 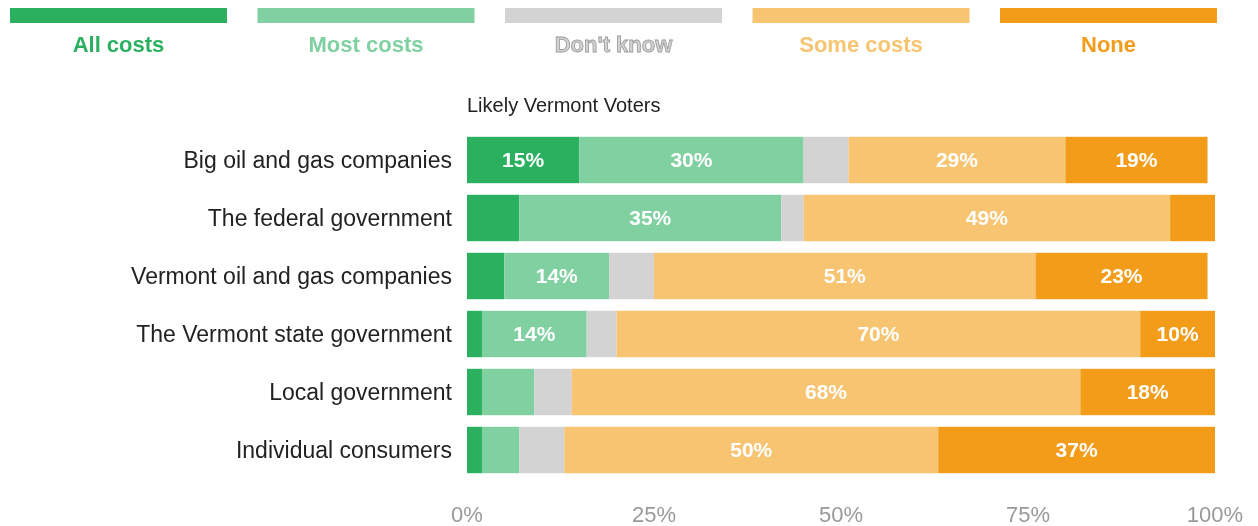 I want to click on text: Some costs, so click(x=861, y=44).